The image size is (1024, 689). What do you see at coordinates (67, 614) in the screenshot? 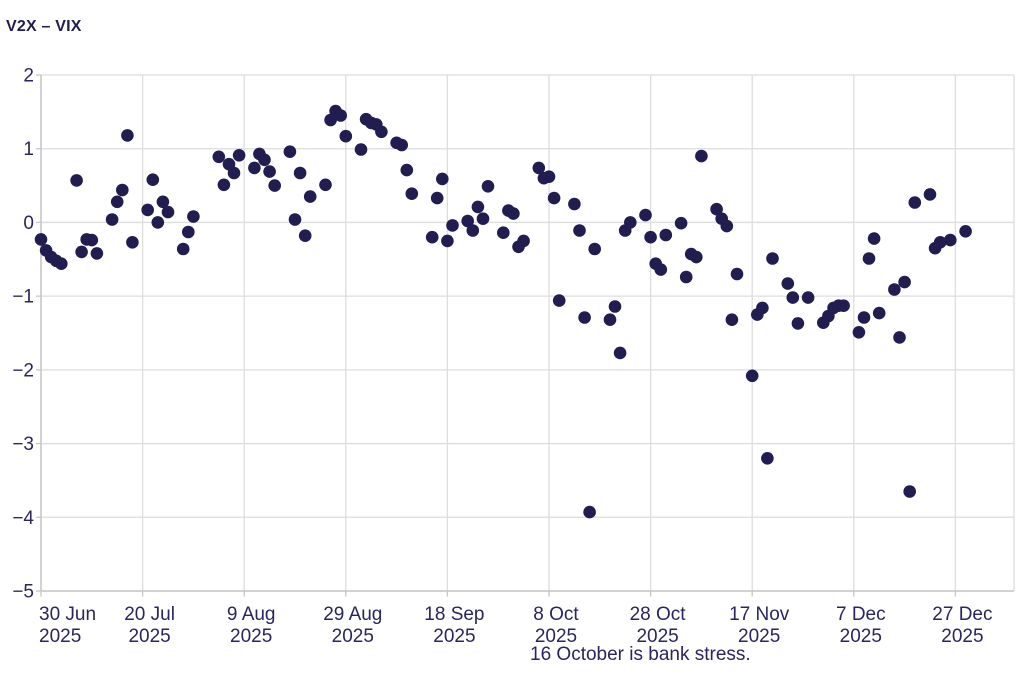
I see `x-tick-label-line1: 30 Jun` at bounding box center [67, 614].